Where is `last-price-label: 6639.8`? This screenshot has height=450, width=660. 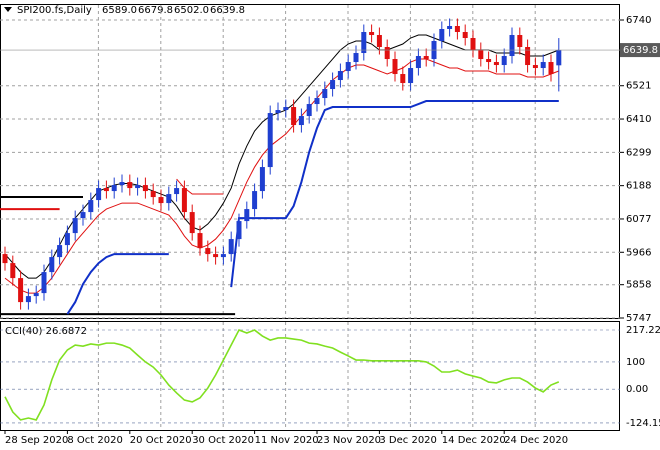
last-price-label: 6639.8 is located at coordinates (640, 50).